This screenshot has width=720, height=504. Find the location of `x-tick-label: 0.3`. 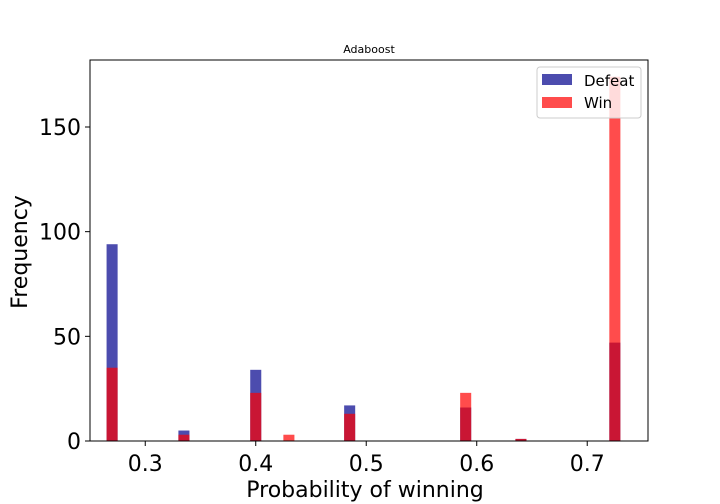

x-tick-label: 0.3 is located at coordinates (145, 464).